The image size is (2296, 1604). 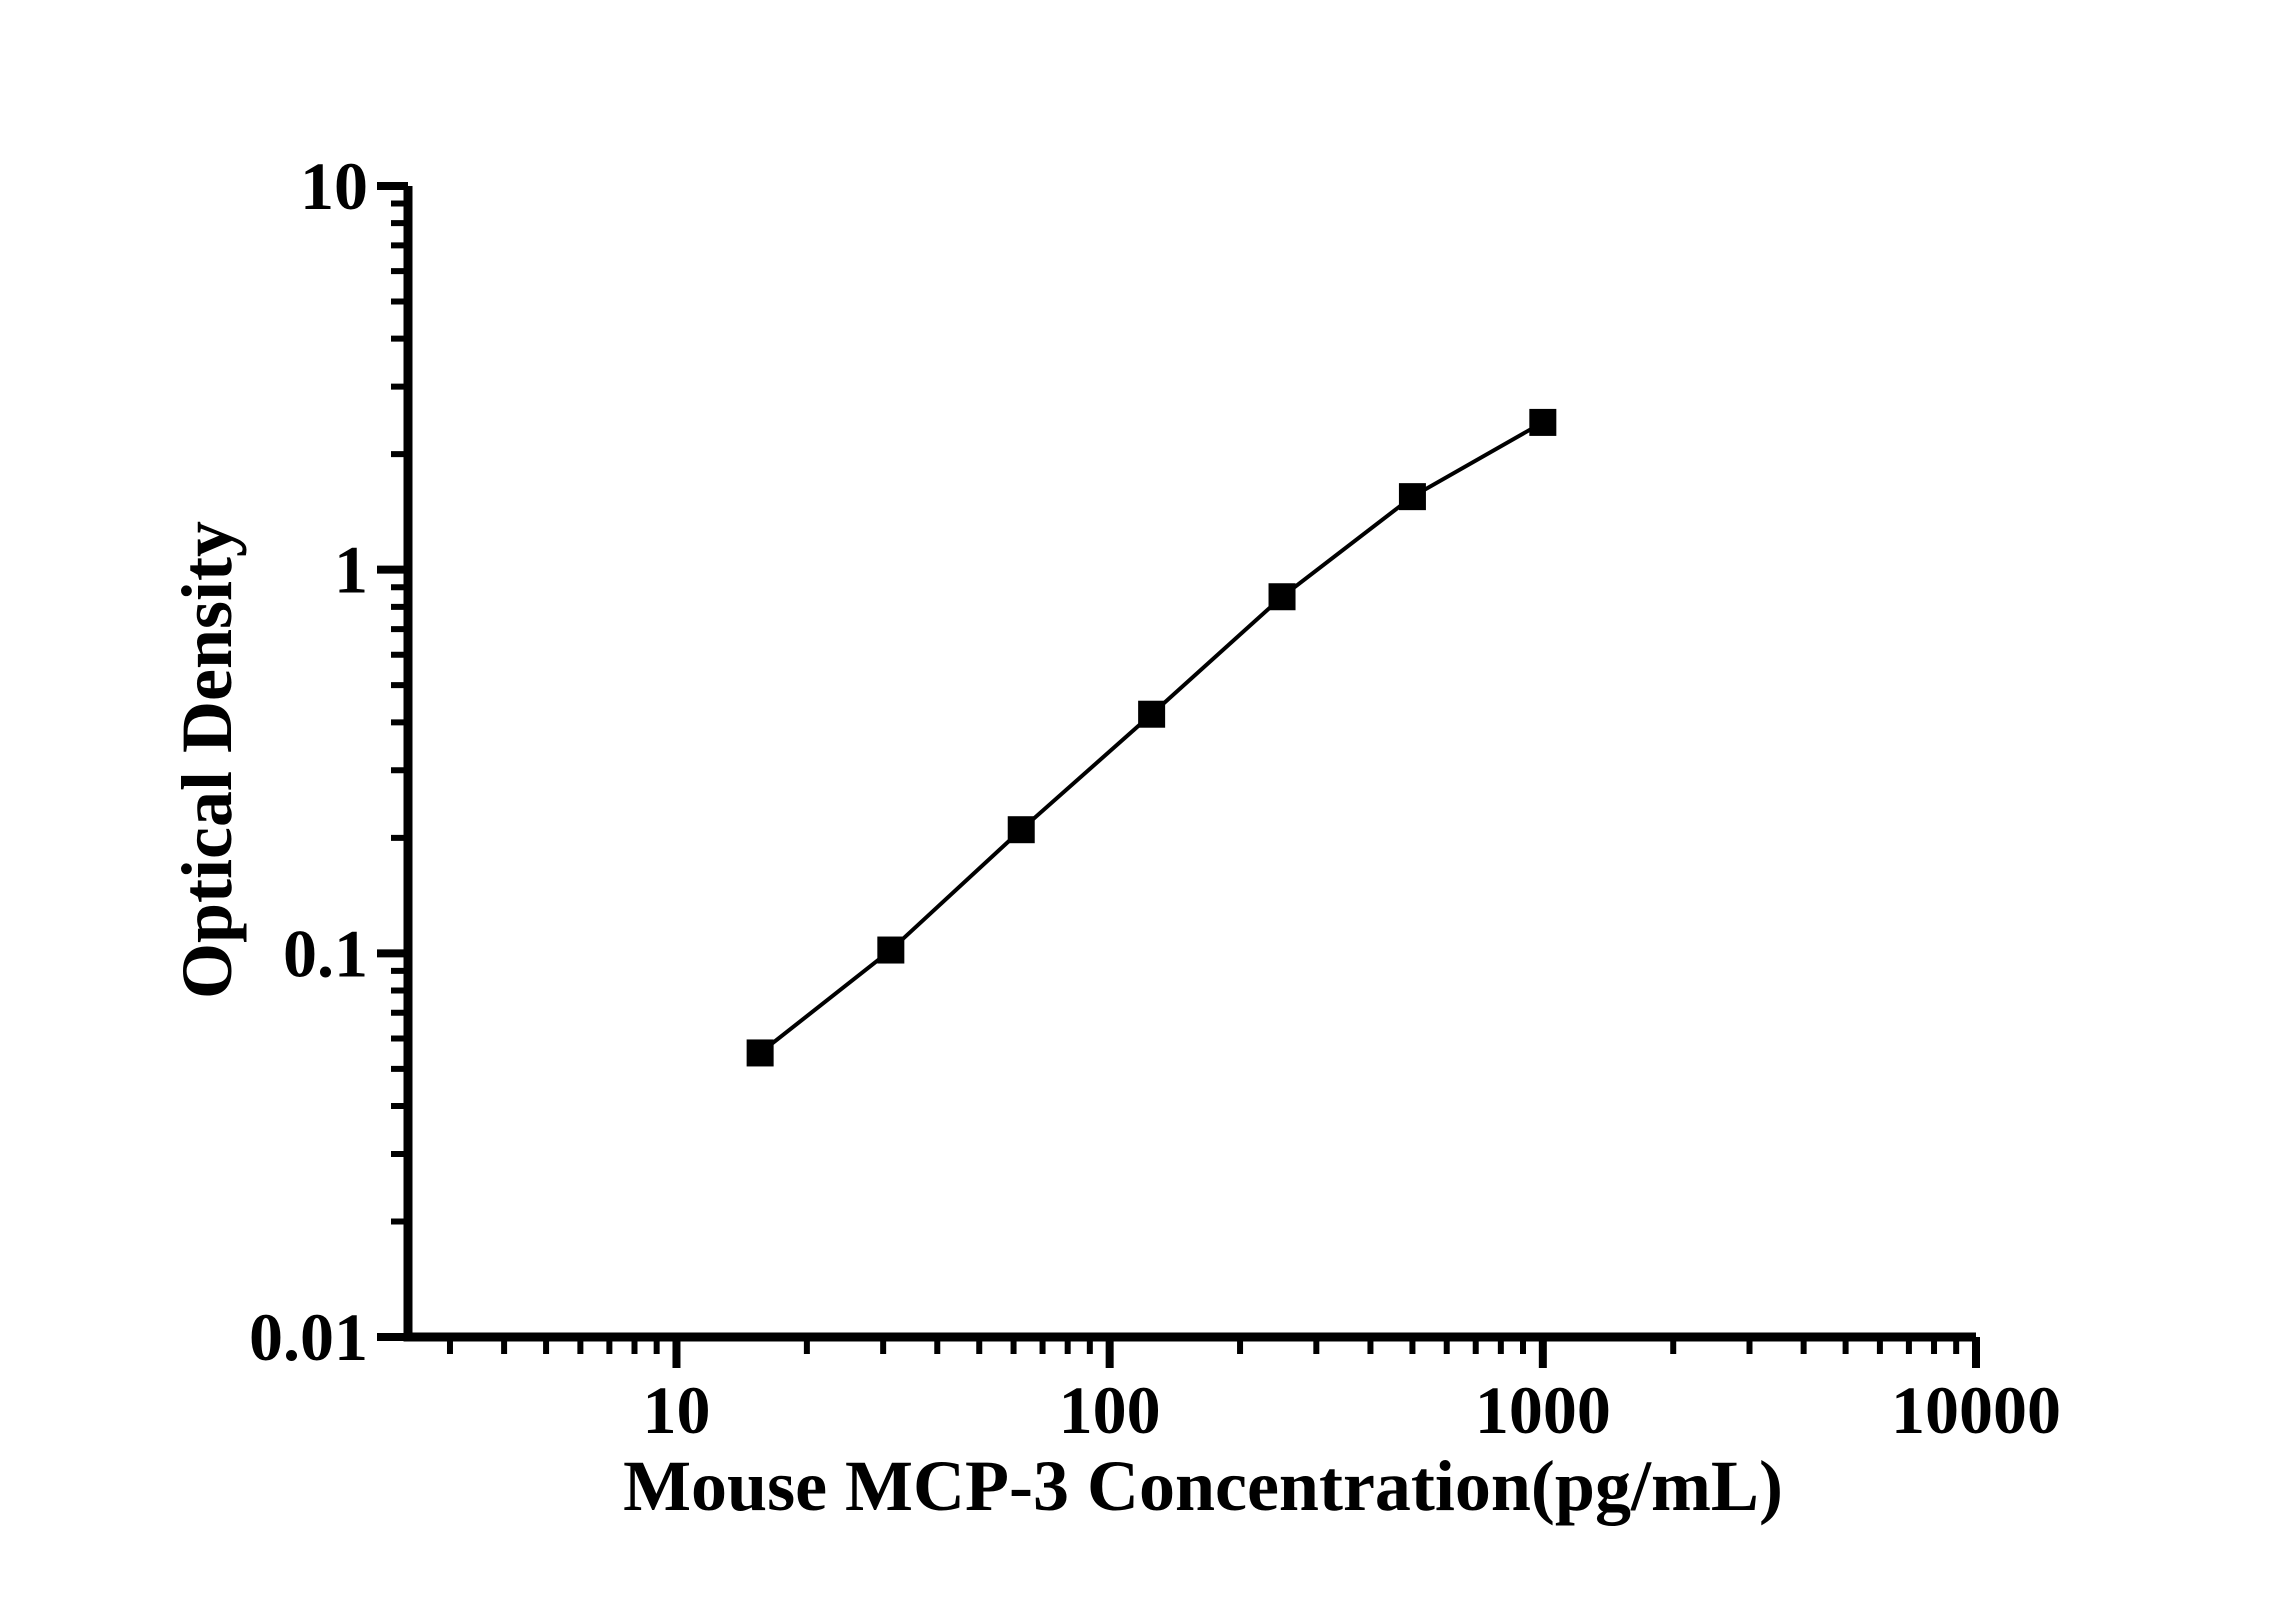 I want to click on x-tick-label: 10000, so click(x=1976, y=1410).